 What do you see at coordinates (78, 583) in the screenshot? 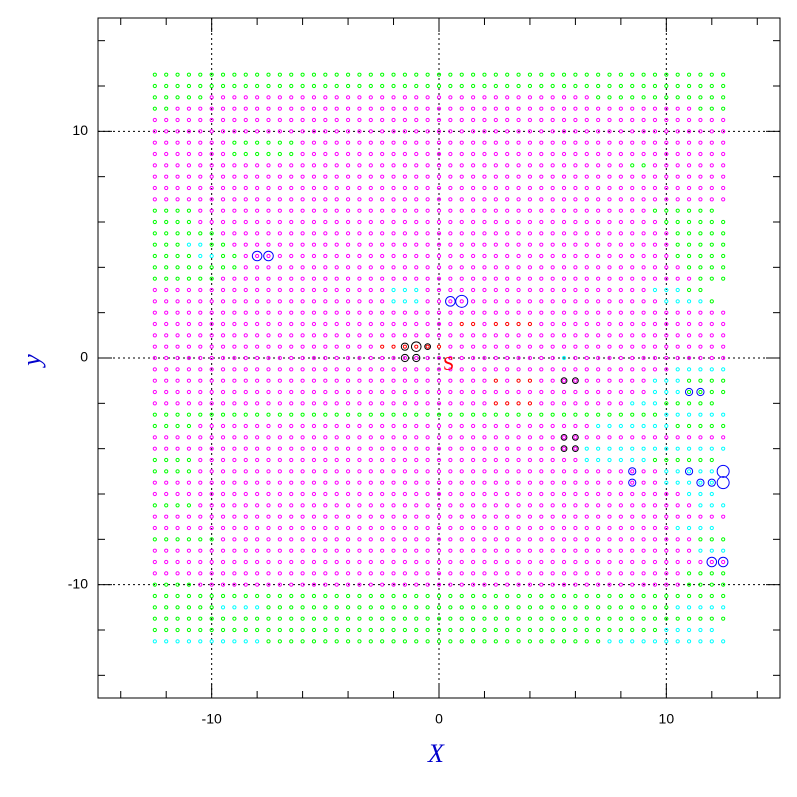
I see `y-tick-label: -10` at bounding box center [78, 583].